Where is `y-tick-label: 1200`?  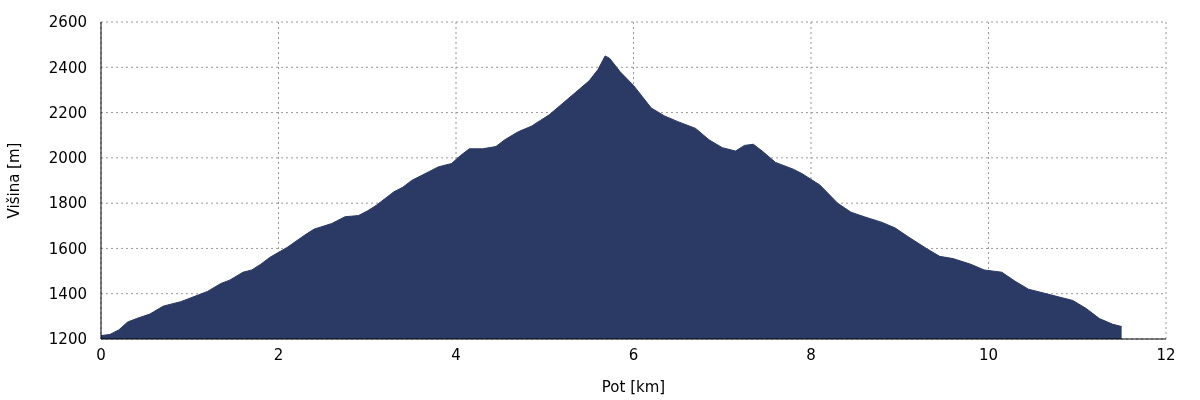
y-tick-label: 1200 is located at coordinates (67, 339).